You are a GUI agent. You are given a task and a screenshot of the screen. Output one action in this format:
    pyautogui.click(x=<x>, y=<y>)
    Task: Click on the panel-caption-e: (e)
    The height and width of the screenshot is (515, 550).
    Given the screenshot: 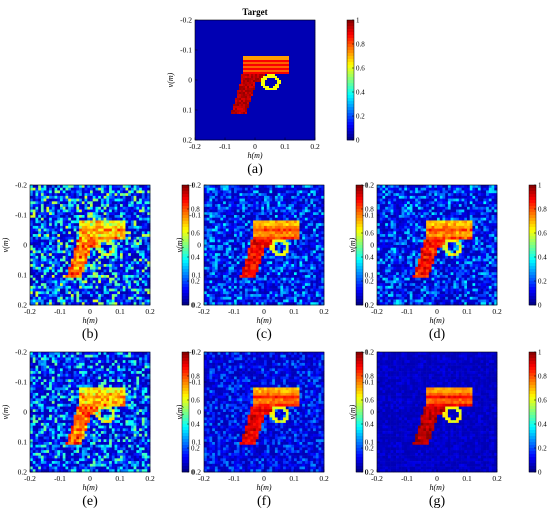 What is the action you would take?
    pyautogui.click(x=90, y=501)
    